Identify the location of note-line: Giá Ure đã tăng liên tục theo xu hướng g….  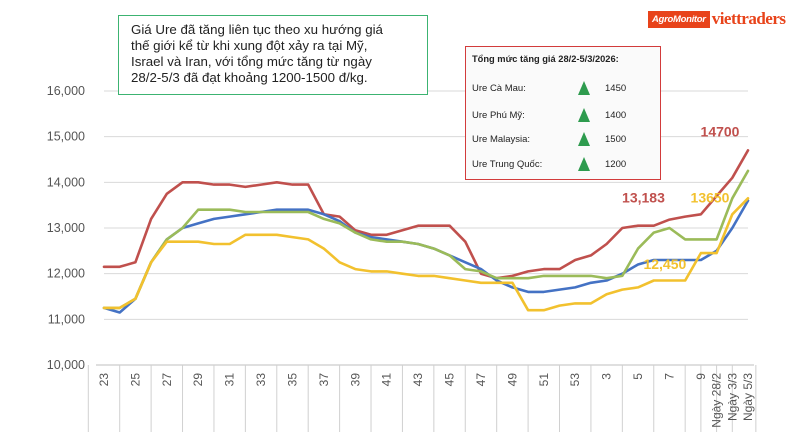
(257, 29).